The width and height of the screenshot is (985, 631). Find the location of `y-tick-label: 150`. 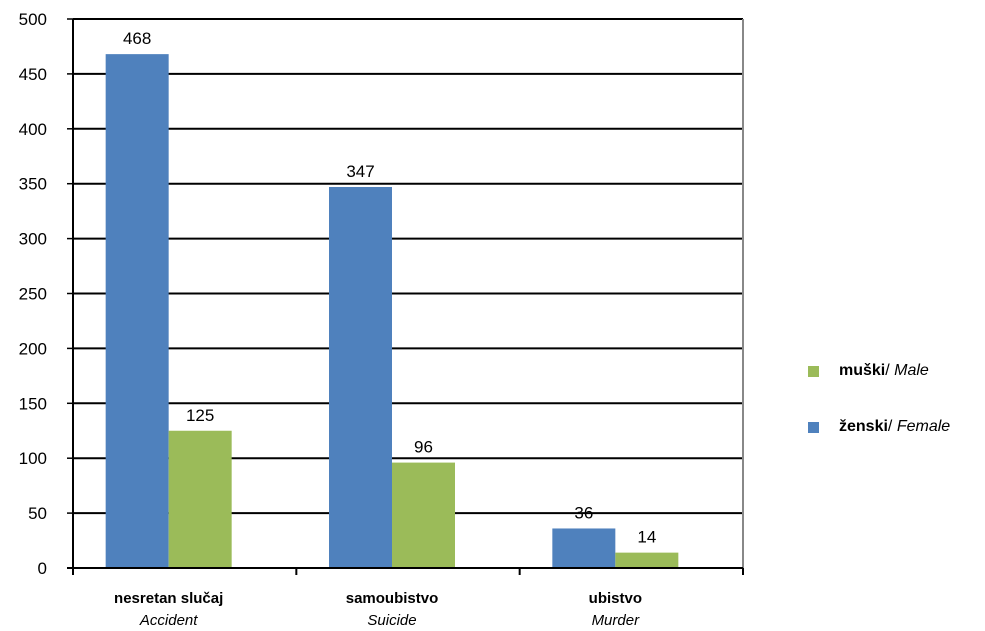

y-tick-label: 150 is located at coordinates (33, 403).